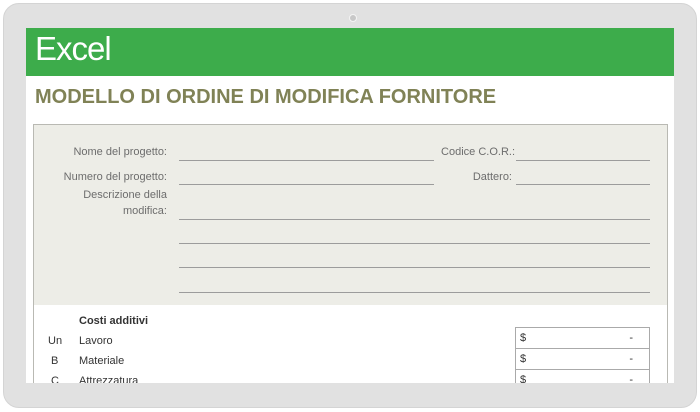  What do you see at coordinates (125, 195) in the screenshot?
I see `description-label: Descrizione della` at bounding box center [125, 195].